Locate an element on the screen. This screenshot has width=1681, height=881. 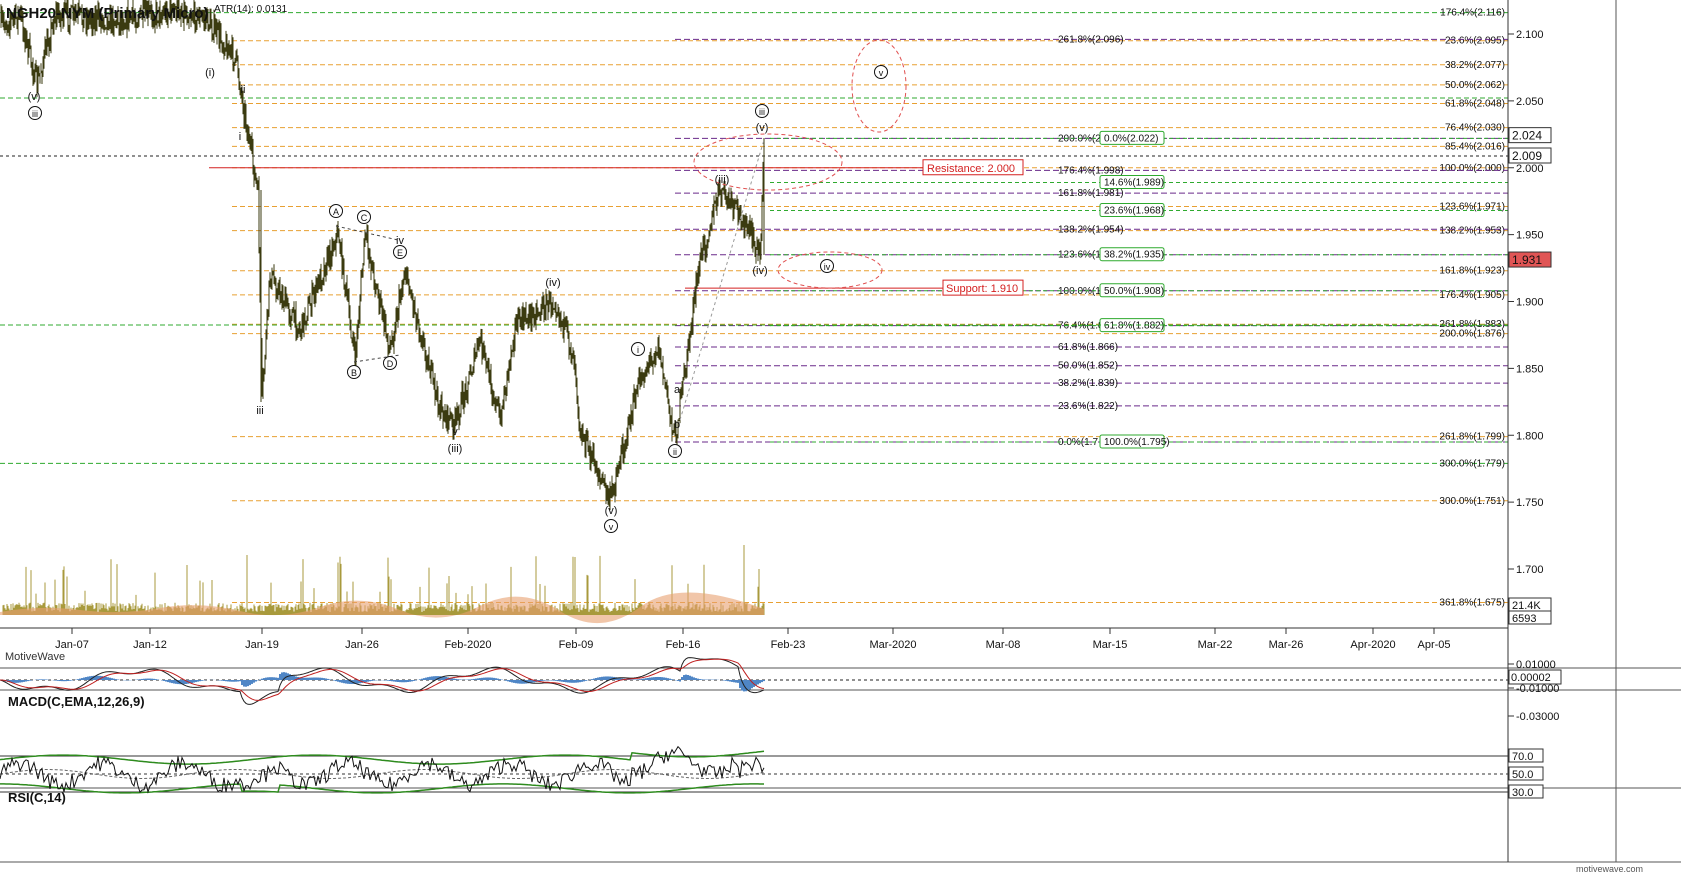
price-tick-label: 1.750 is located at coordinates (1530, 503).